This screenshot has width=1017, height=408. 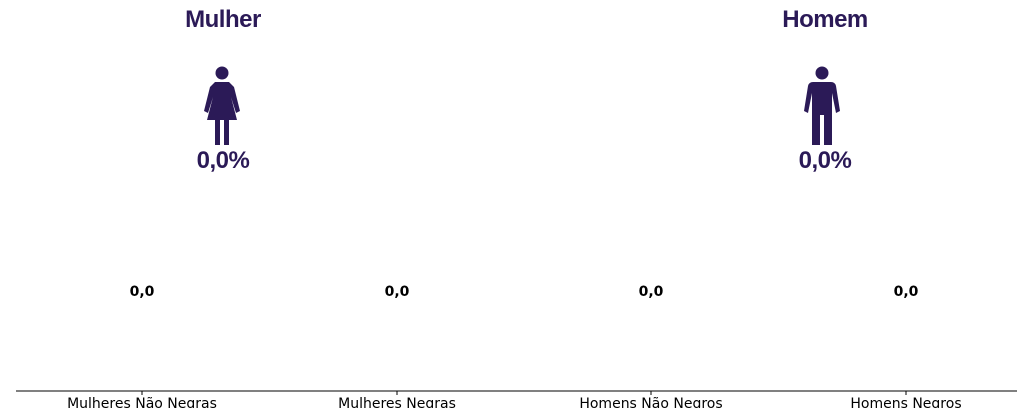 What do you see at coordinates (825, 160) in the screenshot?
I see `men-percent: 0,0%` at bounding box center [825, 160].